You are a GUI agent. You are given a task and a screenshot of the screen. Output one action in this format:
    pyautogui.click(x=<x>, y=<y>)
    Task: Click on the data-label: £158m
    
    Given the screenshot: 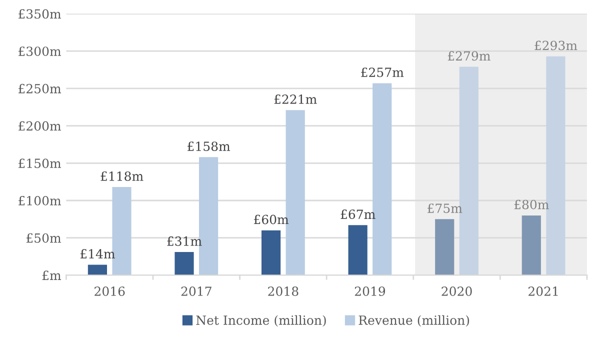 What is the action you would take?
    pyautogui.click(x=209, y=147)
    